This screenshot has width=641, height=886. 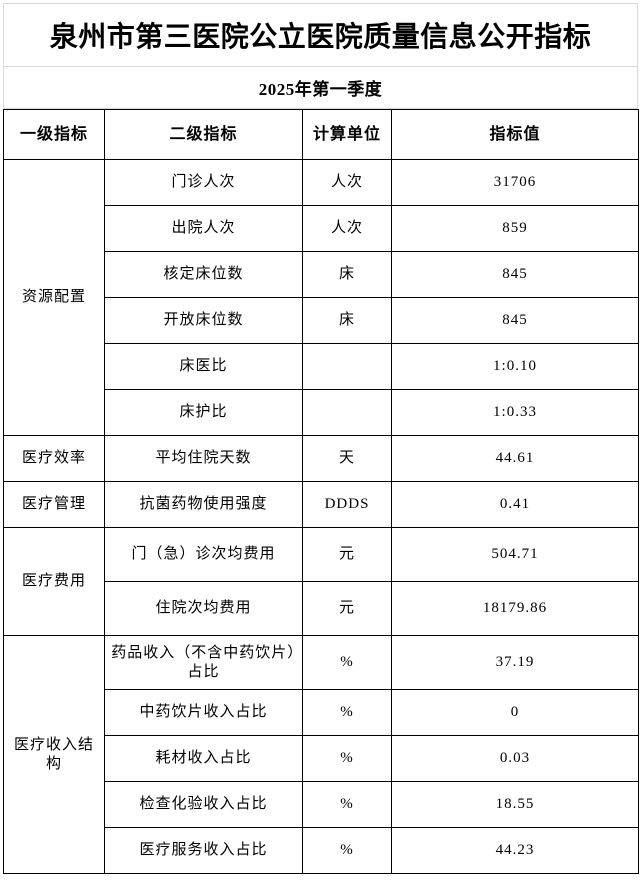 What do you see at coordinates (515, 182) in the screenshot?
I see `indicator-value: 31706` at bounding box center [515, 182].